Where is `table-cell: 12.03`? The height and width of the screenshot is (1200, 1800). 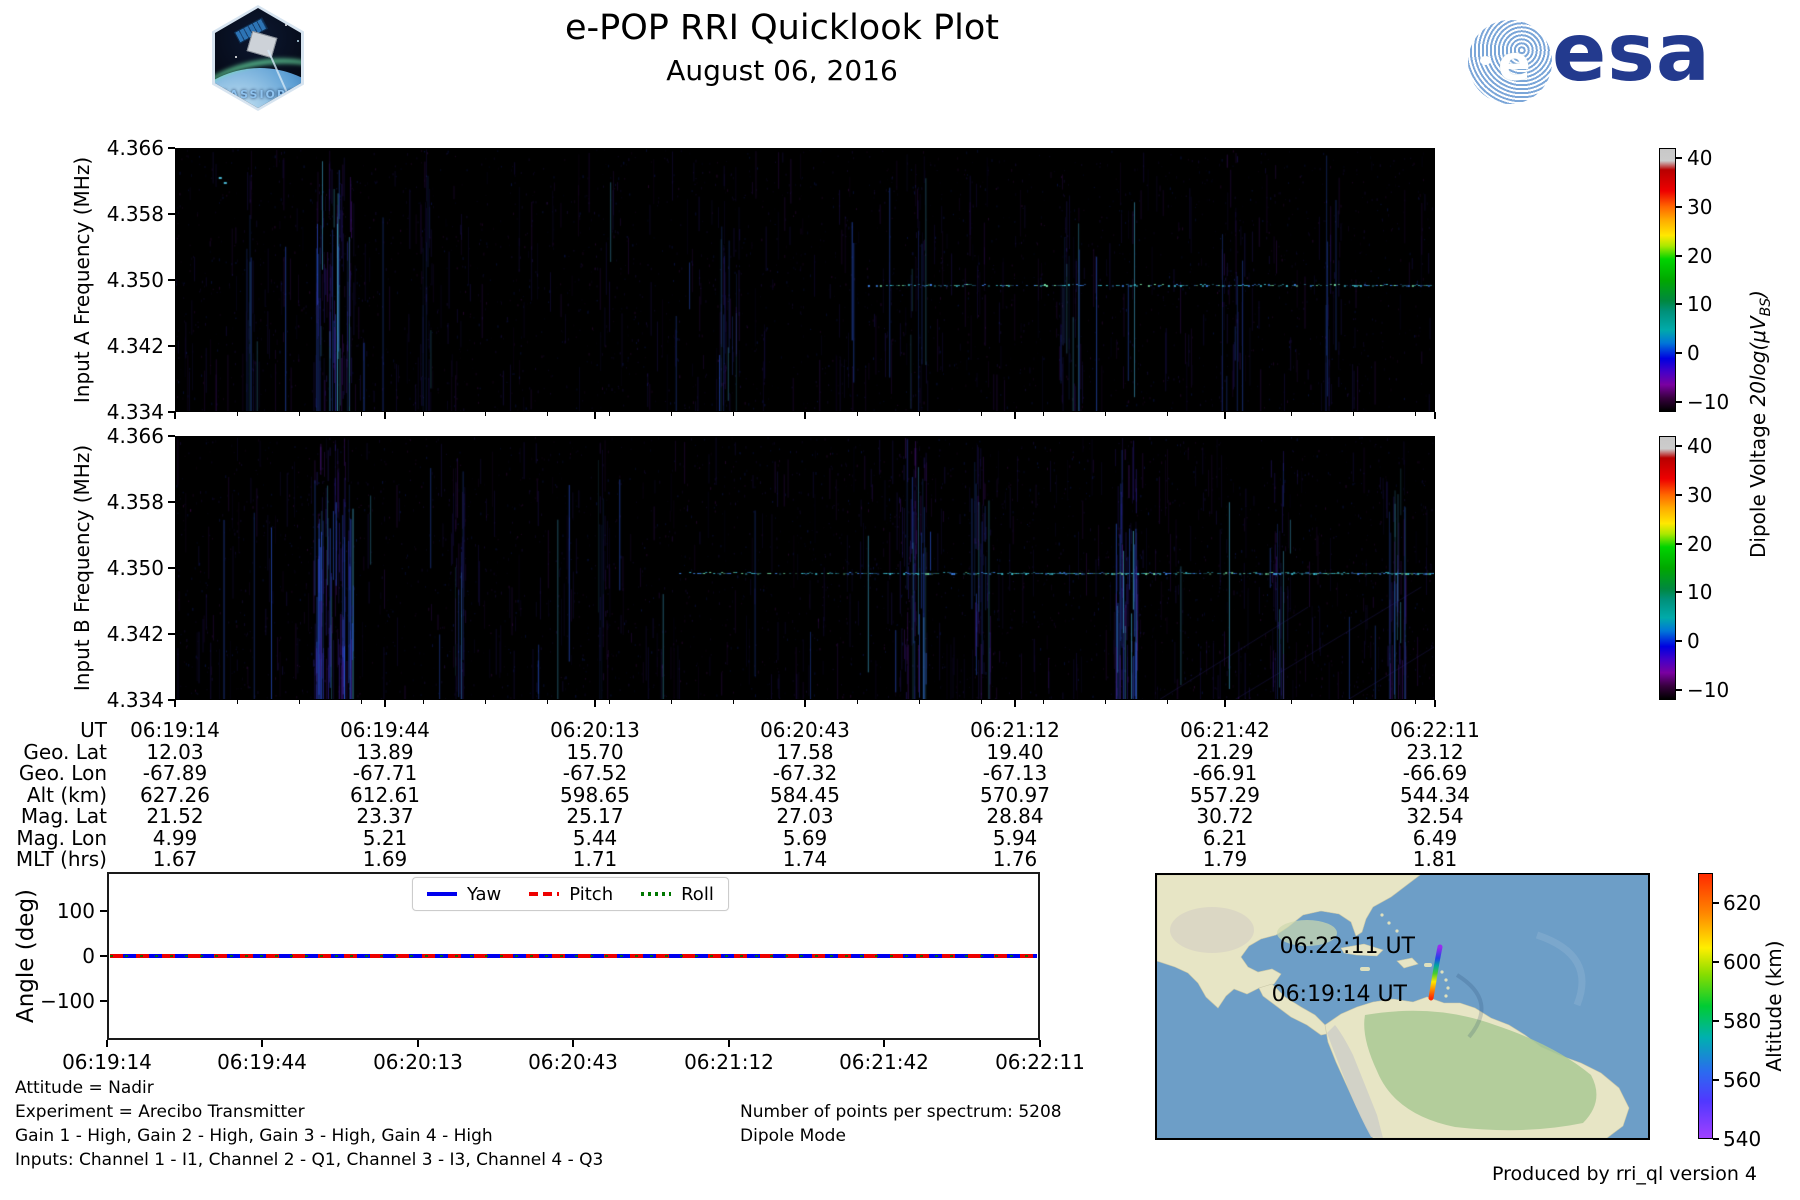
table-cell: 12.03 is located at coordinates (175, 752).